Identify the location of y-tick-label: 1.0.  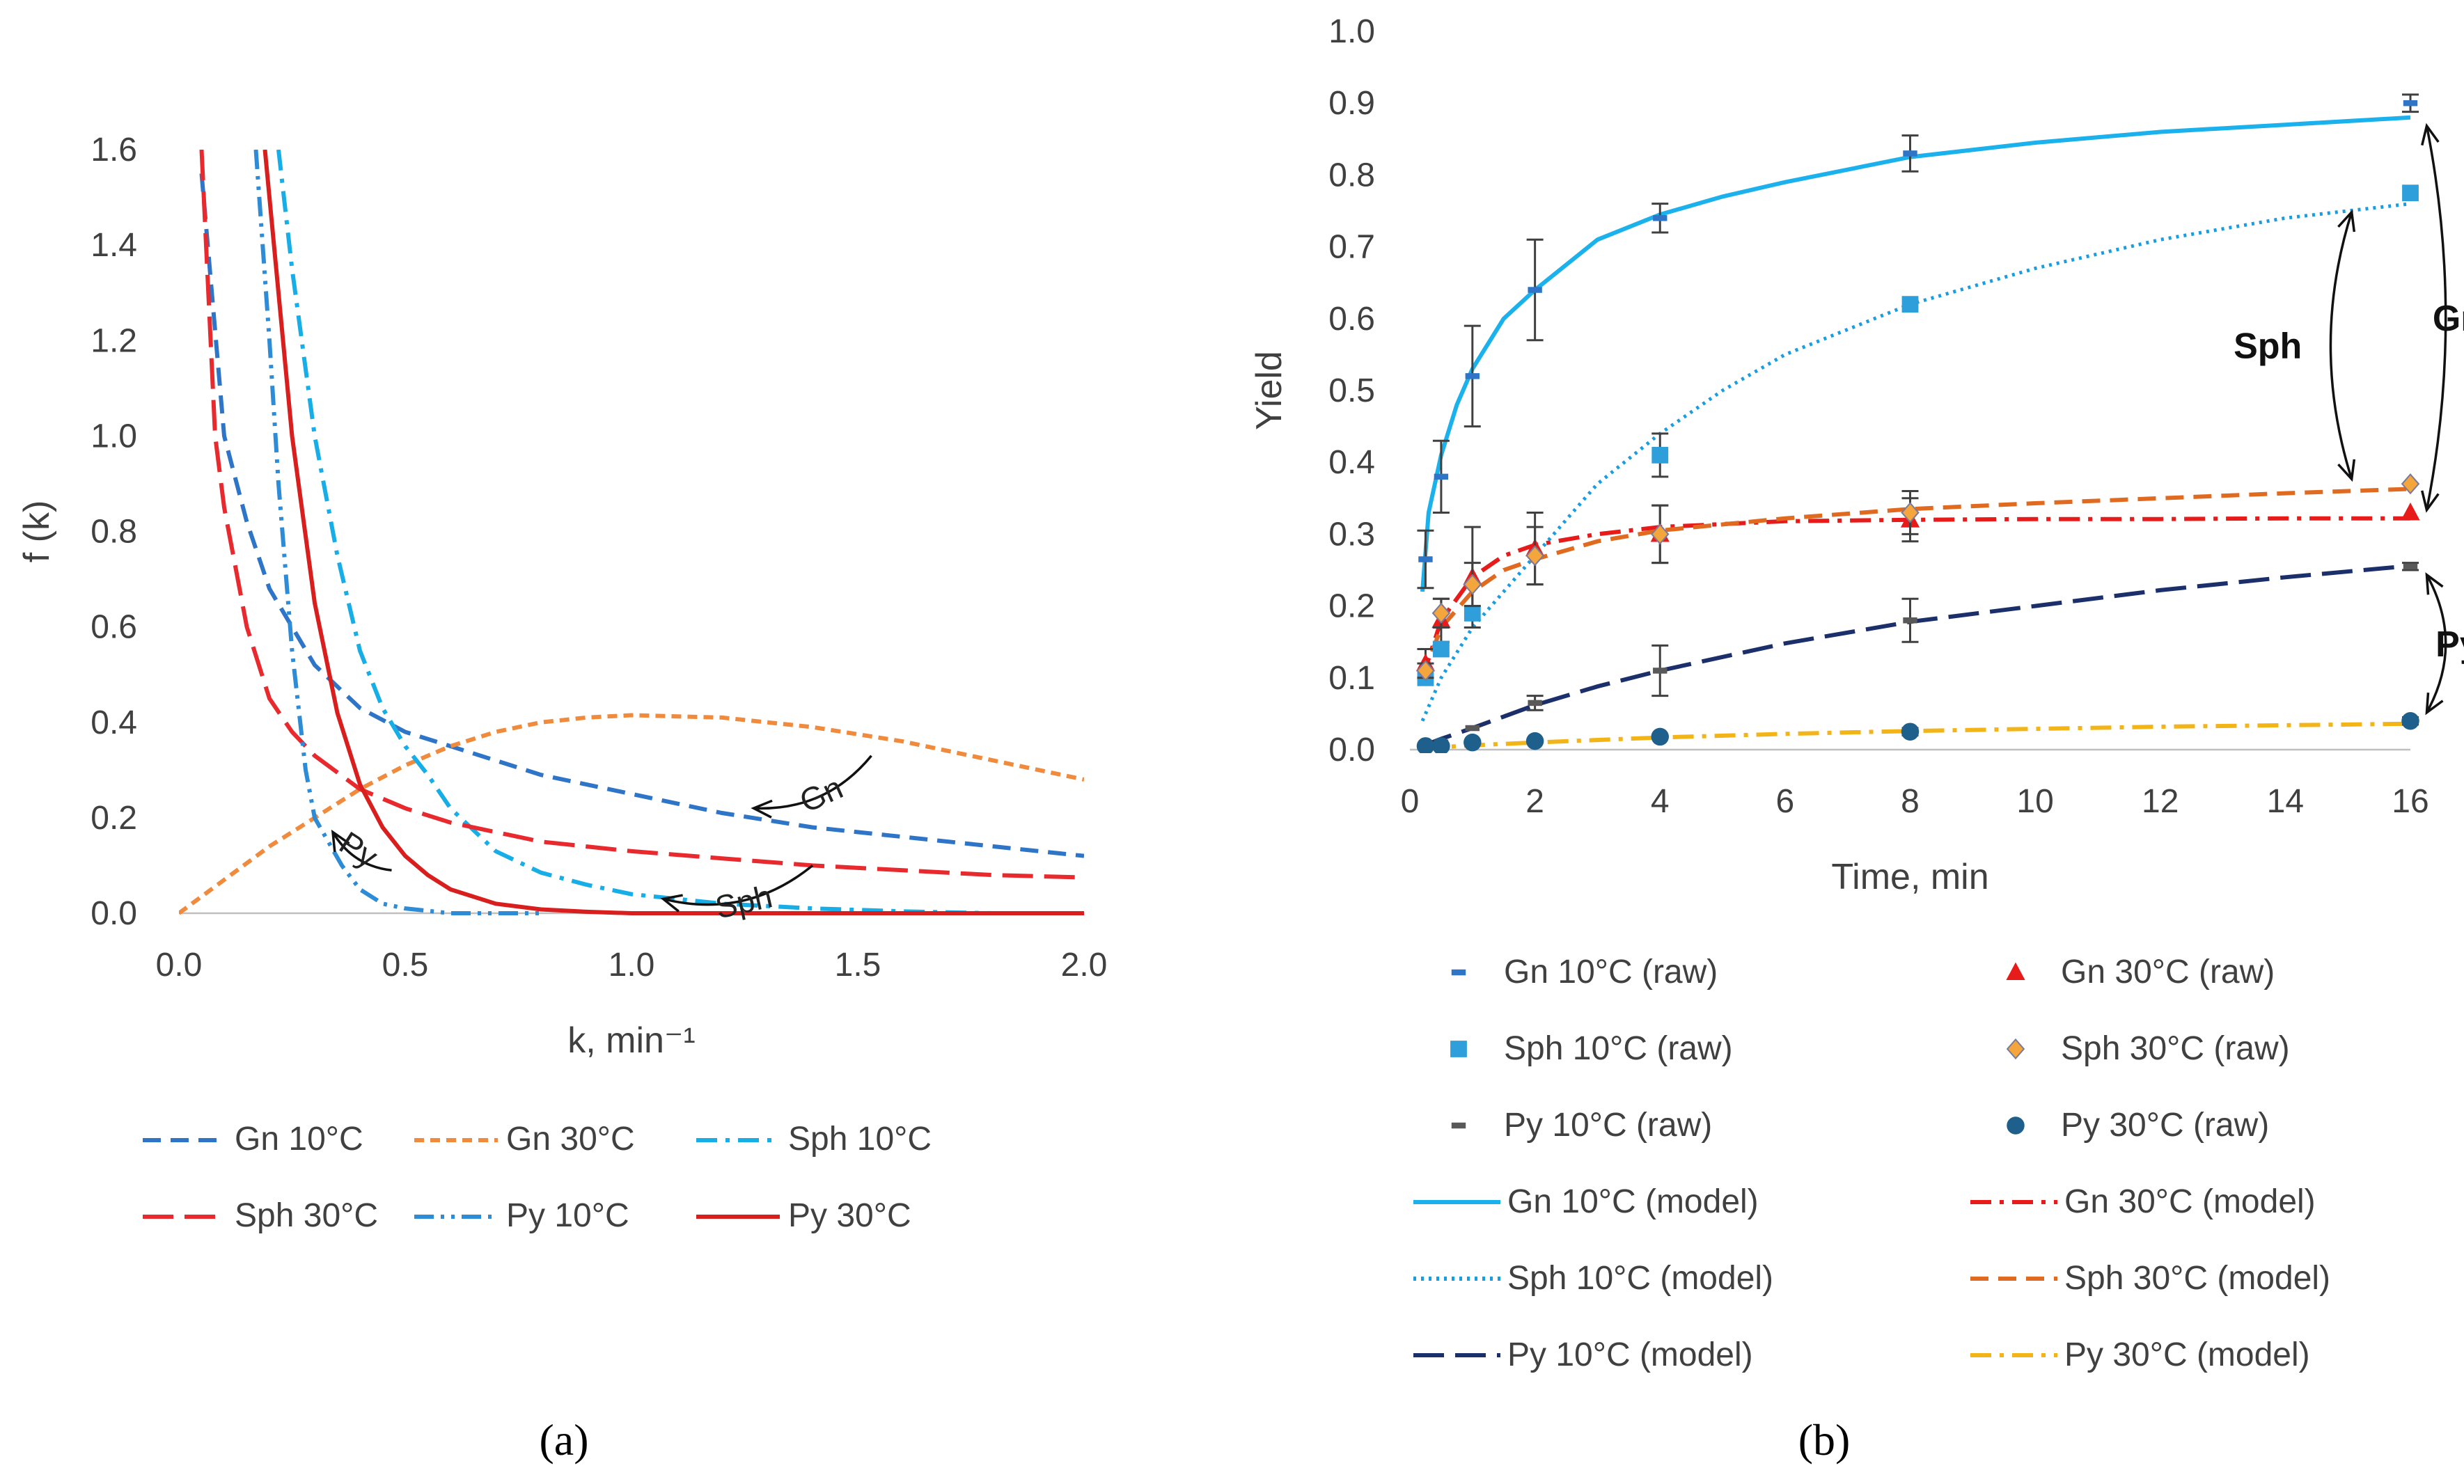
(1351, 31).